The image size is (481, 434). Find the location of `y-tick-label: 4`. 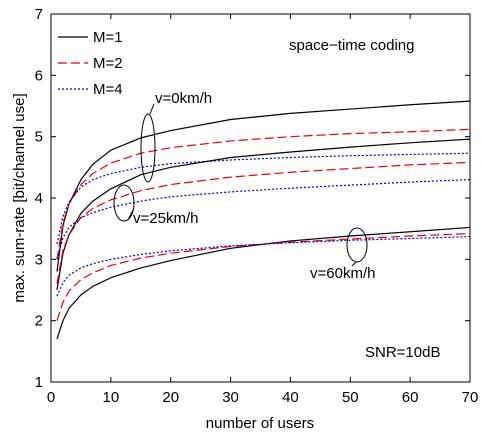

y-tick-label: 4 is located at coordinates (39, 198).